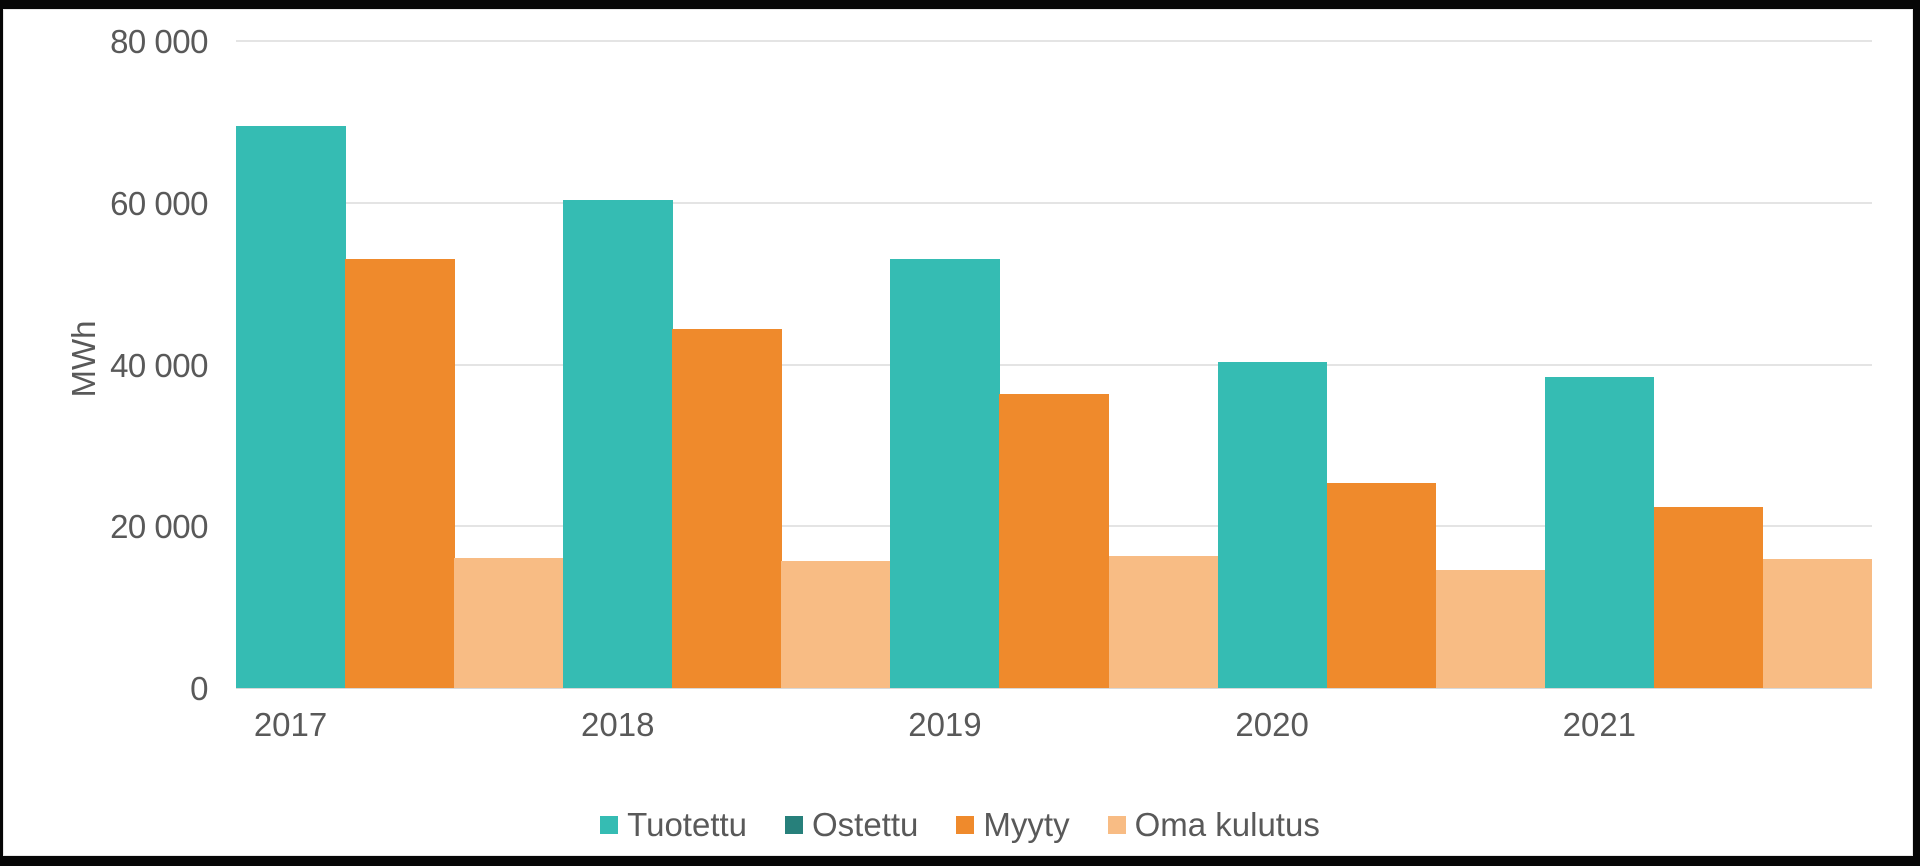 The height and width of the screenshot is (866, 1920). Describe the element at coordinates (945, 724) in the screenshot. I see `x-tick-label-2019: 2019` at that location.